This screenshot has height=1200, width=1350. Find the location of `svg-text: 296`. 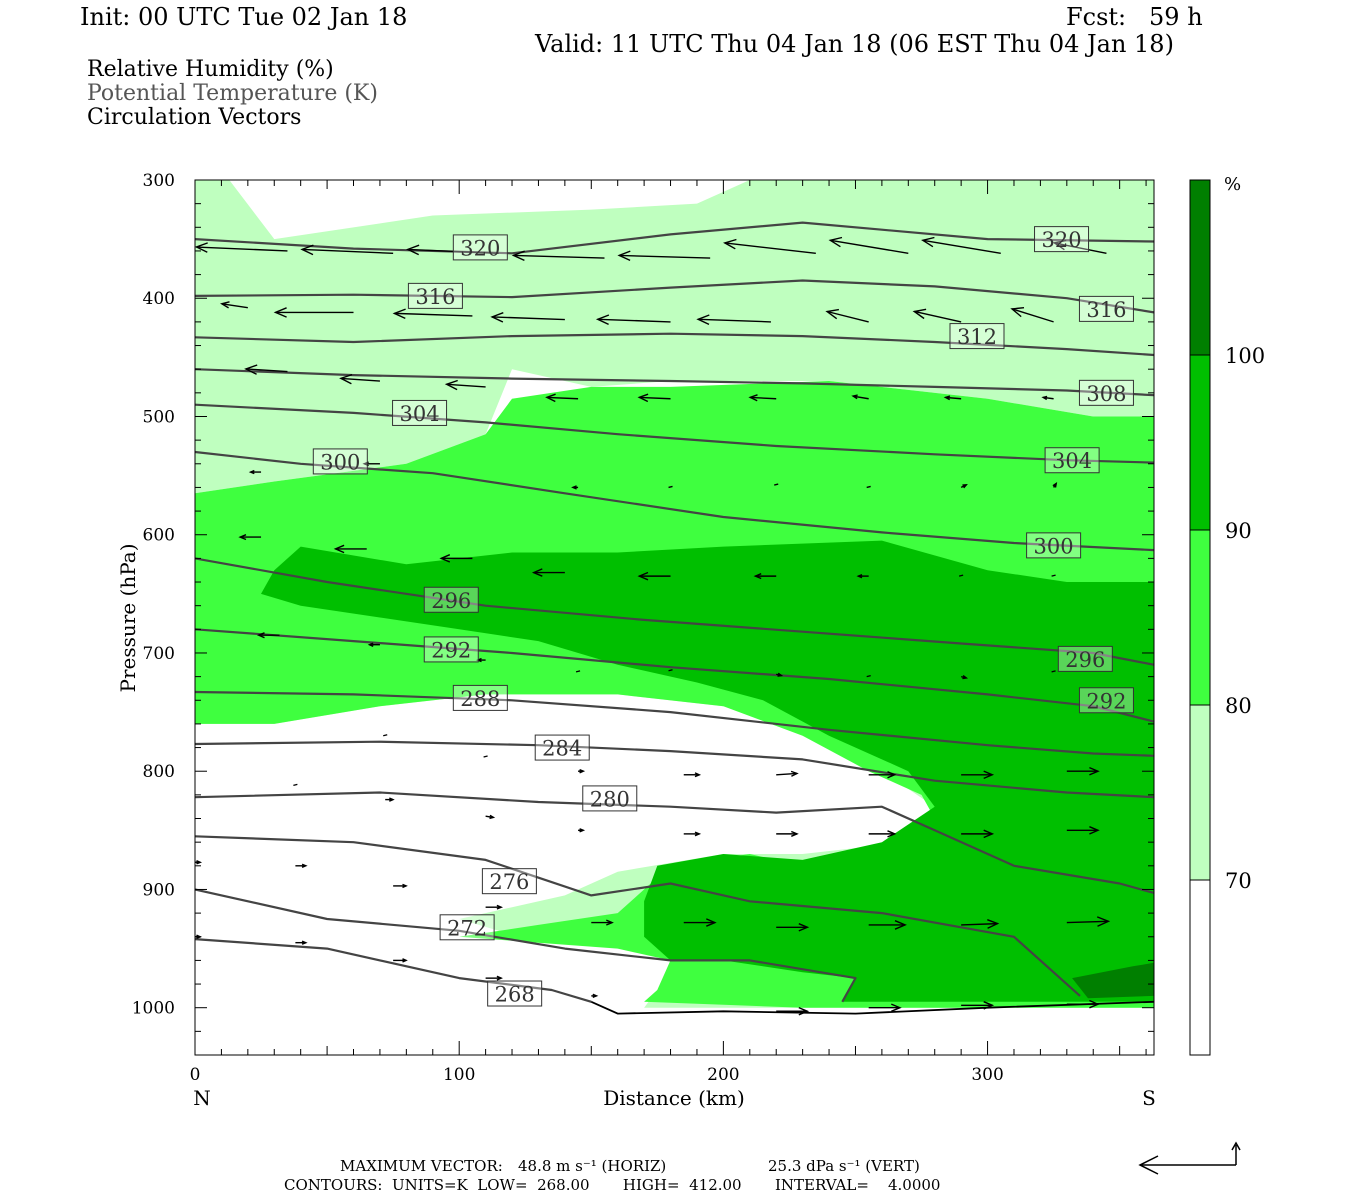

svg-text: 296 is located at coordinates (451, 601).